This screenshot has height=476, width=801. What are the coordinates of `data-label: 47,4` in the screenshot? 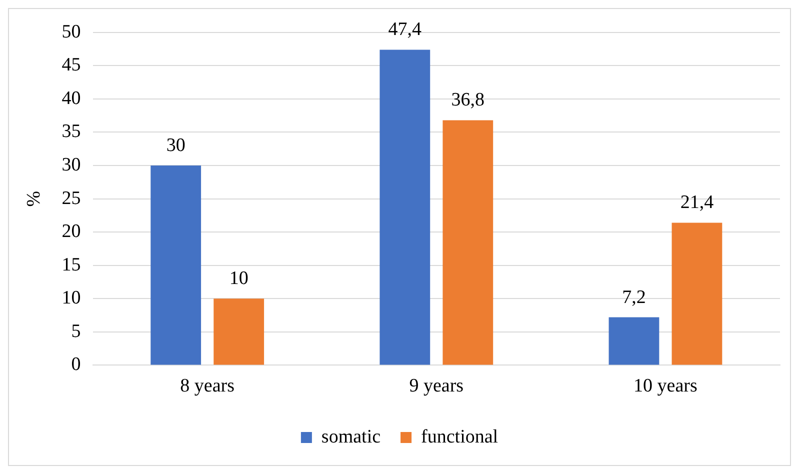 It's located at (405, 29).